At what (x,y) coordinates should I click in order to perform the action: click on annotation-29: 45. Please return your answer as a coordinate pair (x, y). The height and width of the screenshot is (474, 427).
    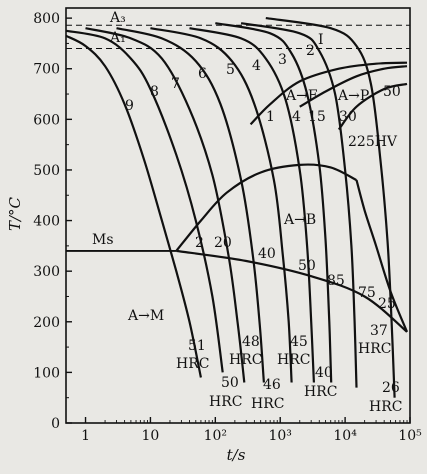
    Looking at the image, I should click on (299, 342).